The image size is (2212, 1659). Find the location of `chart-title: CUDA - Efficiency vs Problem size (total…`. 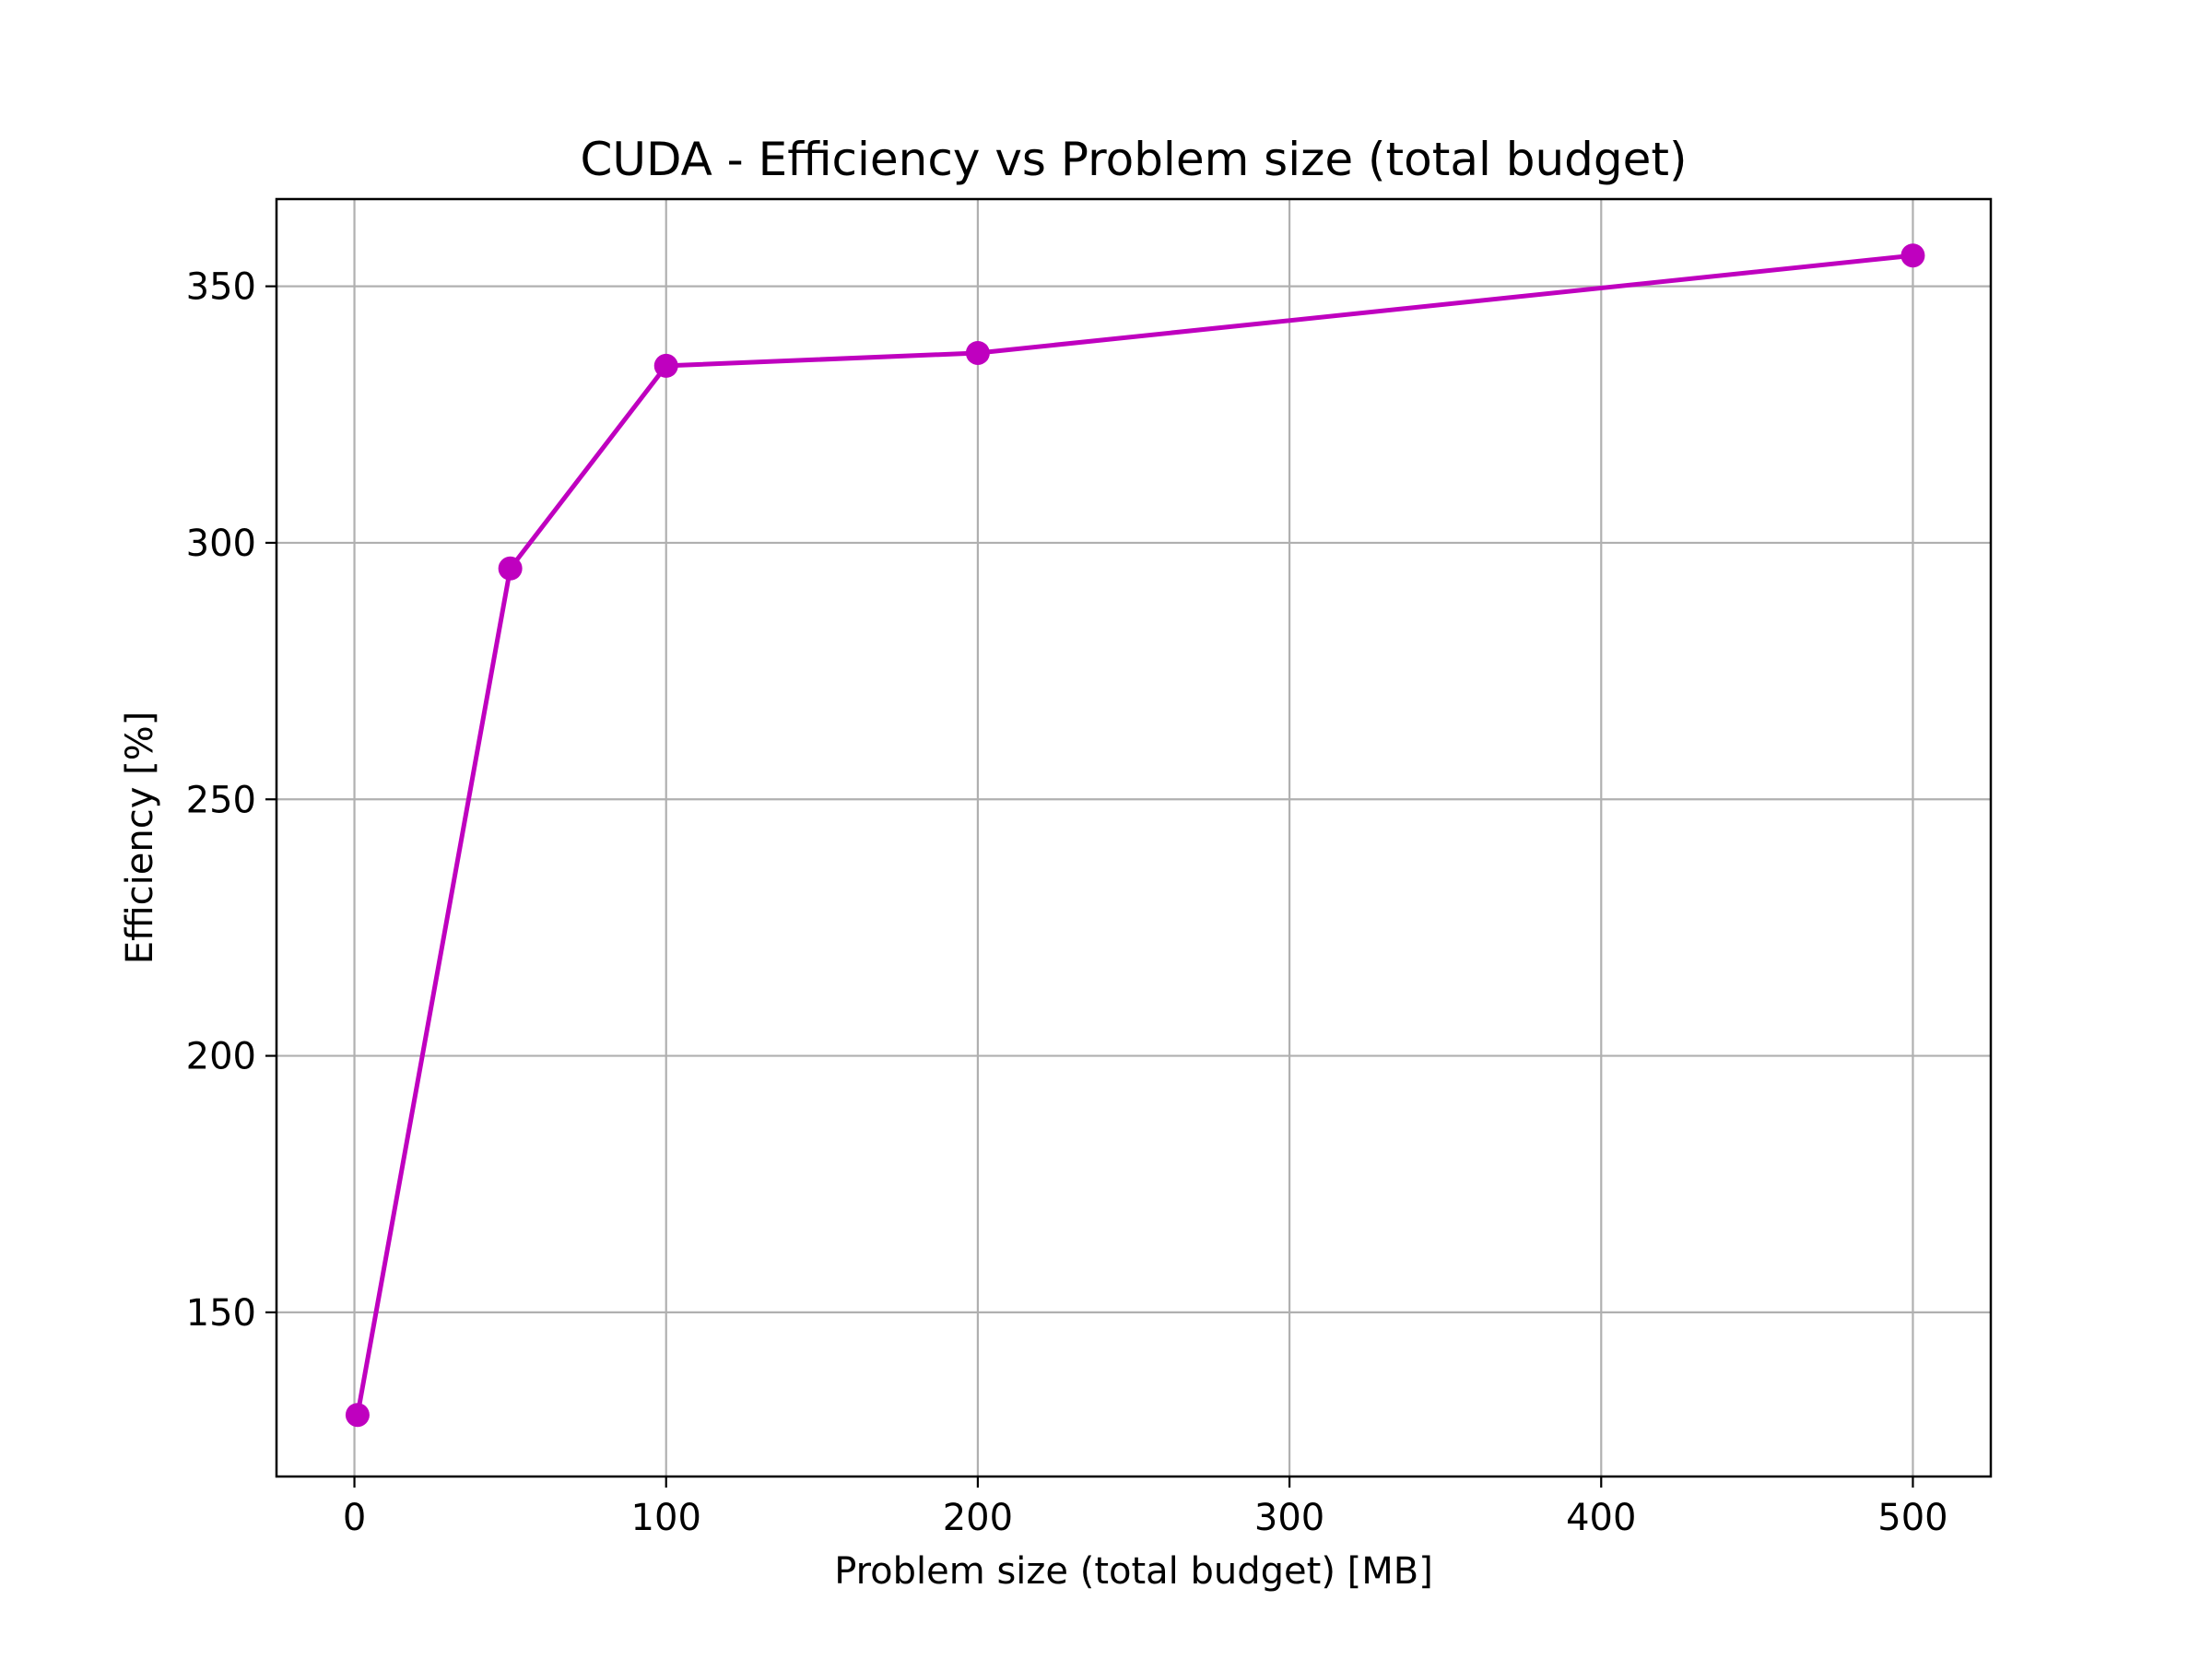

chart-title: CUDA - Efficiency vs Problem size (total… is located at coordinates (1133, 159).